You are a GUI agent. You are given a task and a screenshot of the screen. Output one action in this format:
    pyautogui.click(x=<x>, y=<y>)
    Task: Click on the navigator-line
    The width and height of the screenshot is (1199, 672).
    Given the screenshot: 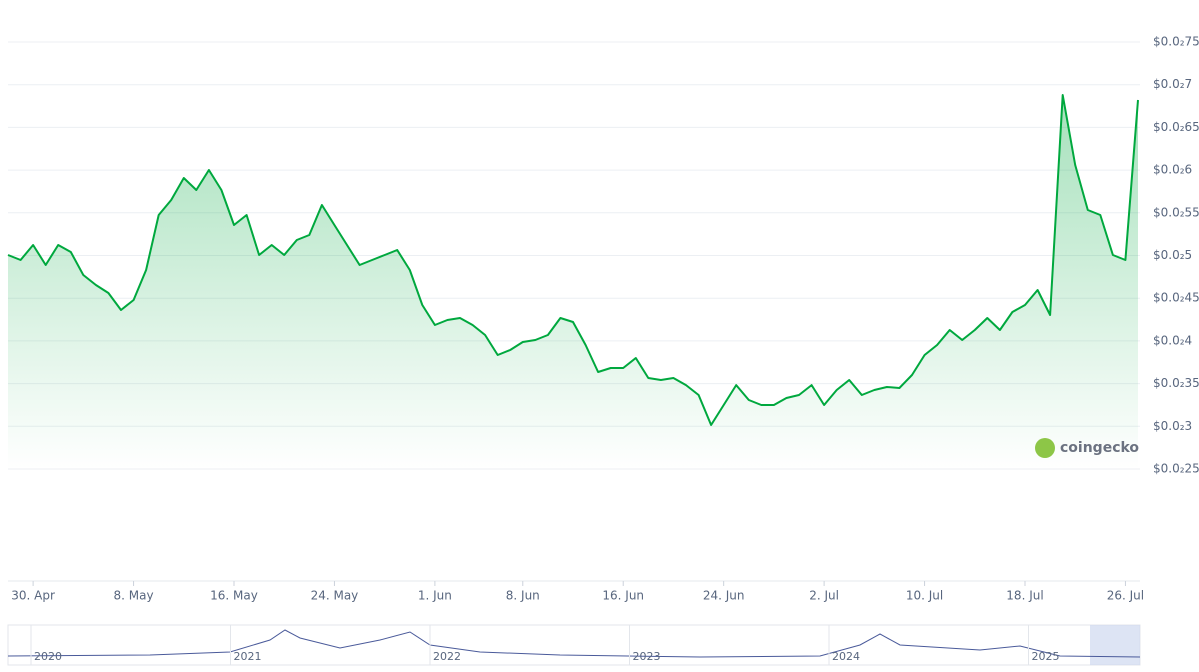 What is the action you would take?
    pyautogui.click(x=574, y=643)
    